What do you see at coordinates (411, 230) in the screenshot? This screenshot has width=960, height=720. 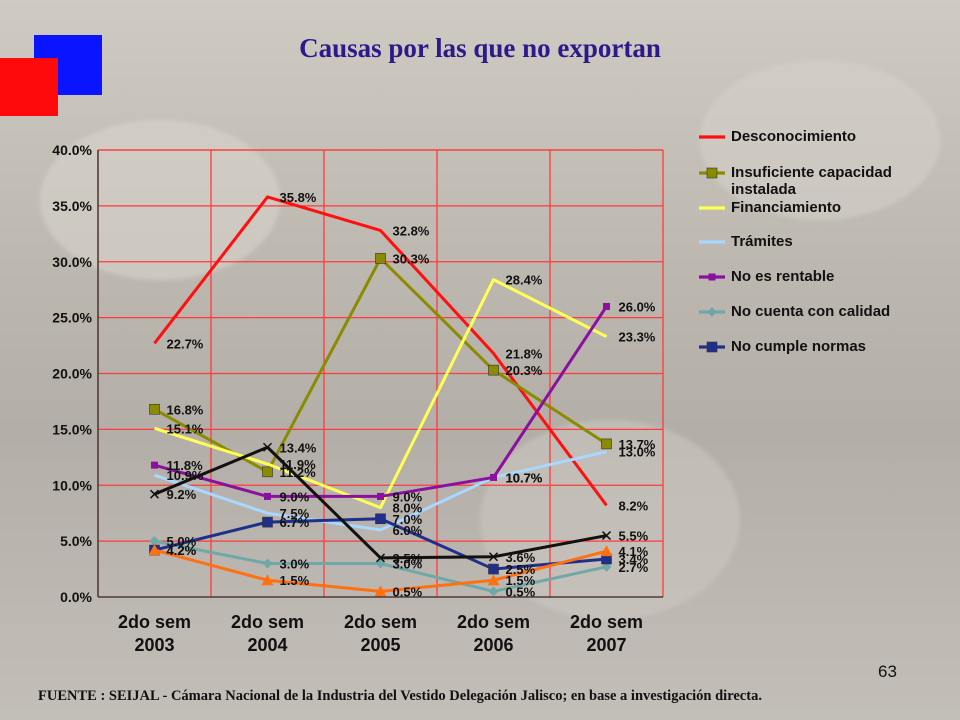 I see `data-label: 32.8%` at bounding box center [411, 230].